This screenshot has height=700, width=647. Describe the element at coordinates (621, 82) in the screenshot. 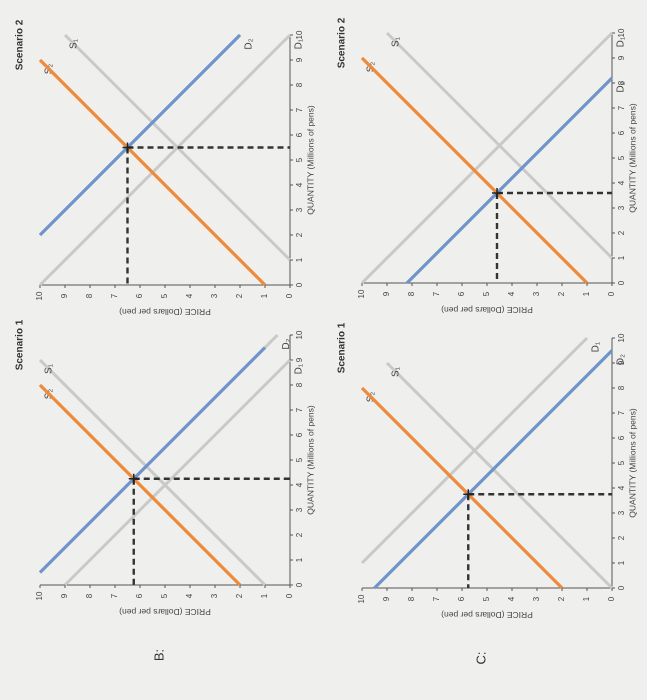

I see `x-tick-label: 8` at that location.